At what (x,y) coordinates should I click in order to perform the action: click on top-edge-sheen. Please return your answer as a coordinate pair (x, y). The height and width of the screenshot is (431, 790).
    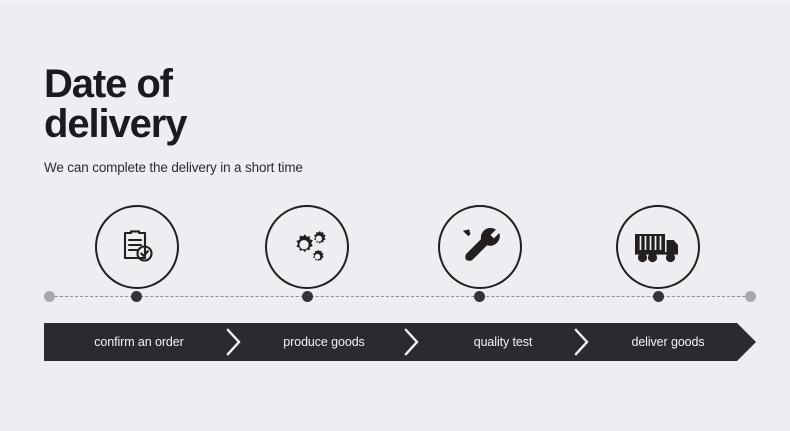
    Looking at the image, I should click on (395, 2).